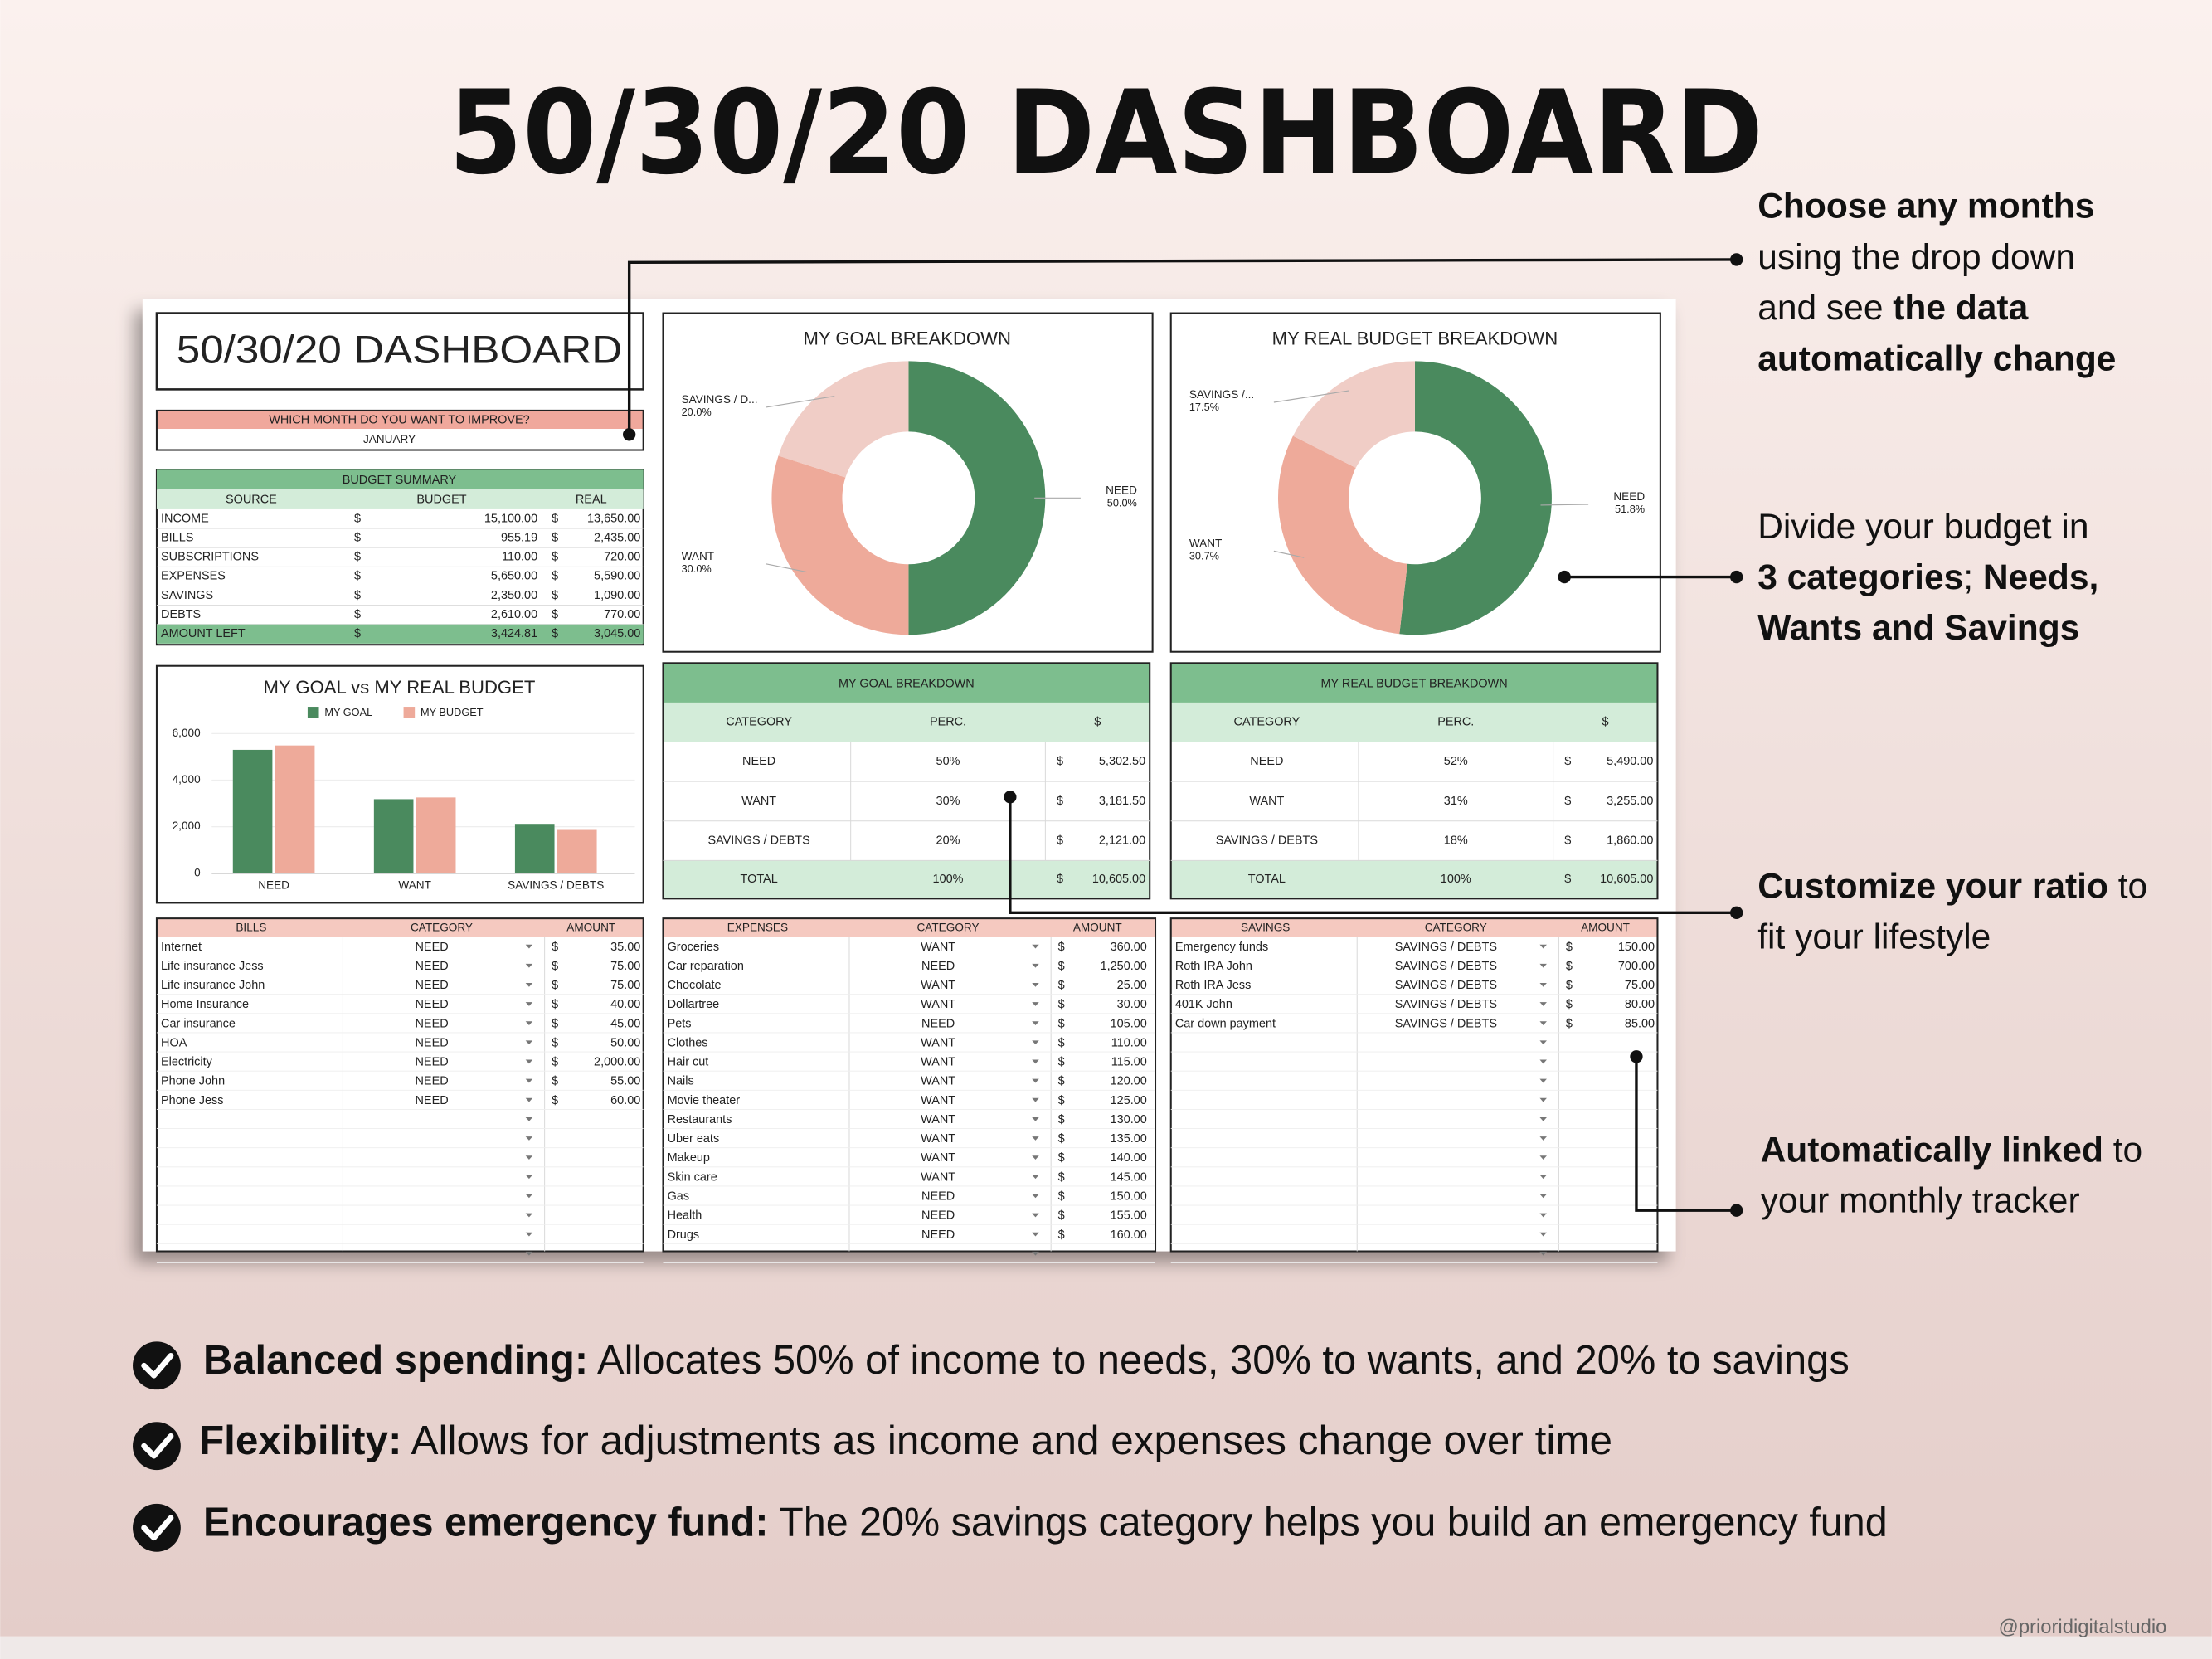  Describe the element at coordinates (1927, 577) in the screenshot. I see `callout-line: 3 categories; Needs,` at that location.